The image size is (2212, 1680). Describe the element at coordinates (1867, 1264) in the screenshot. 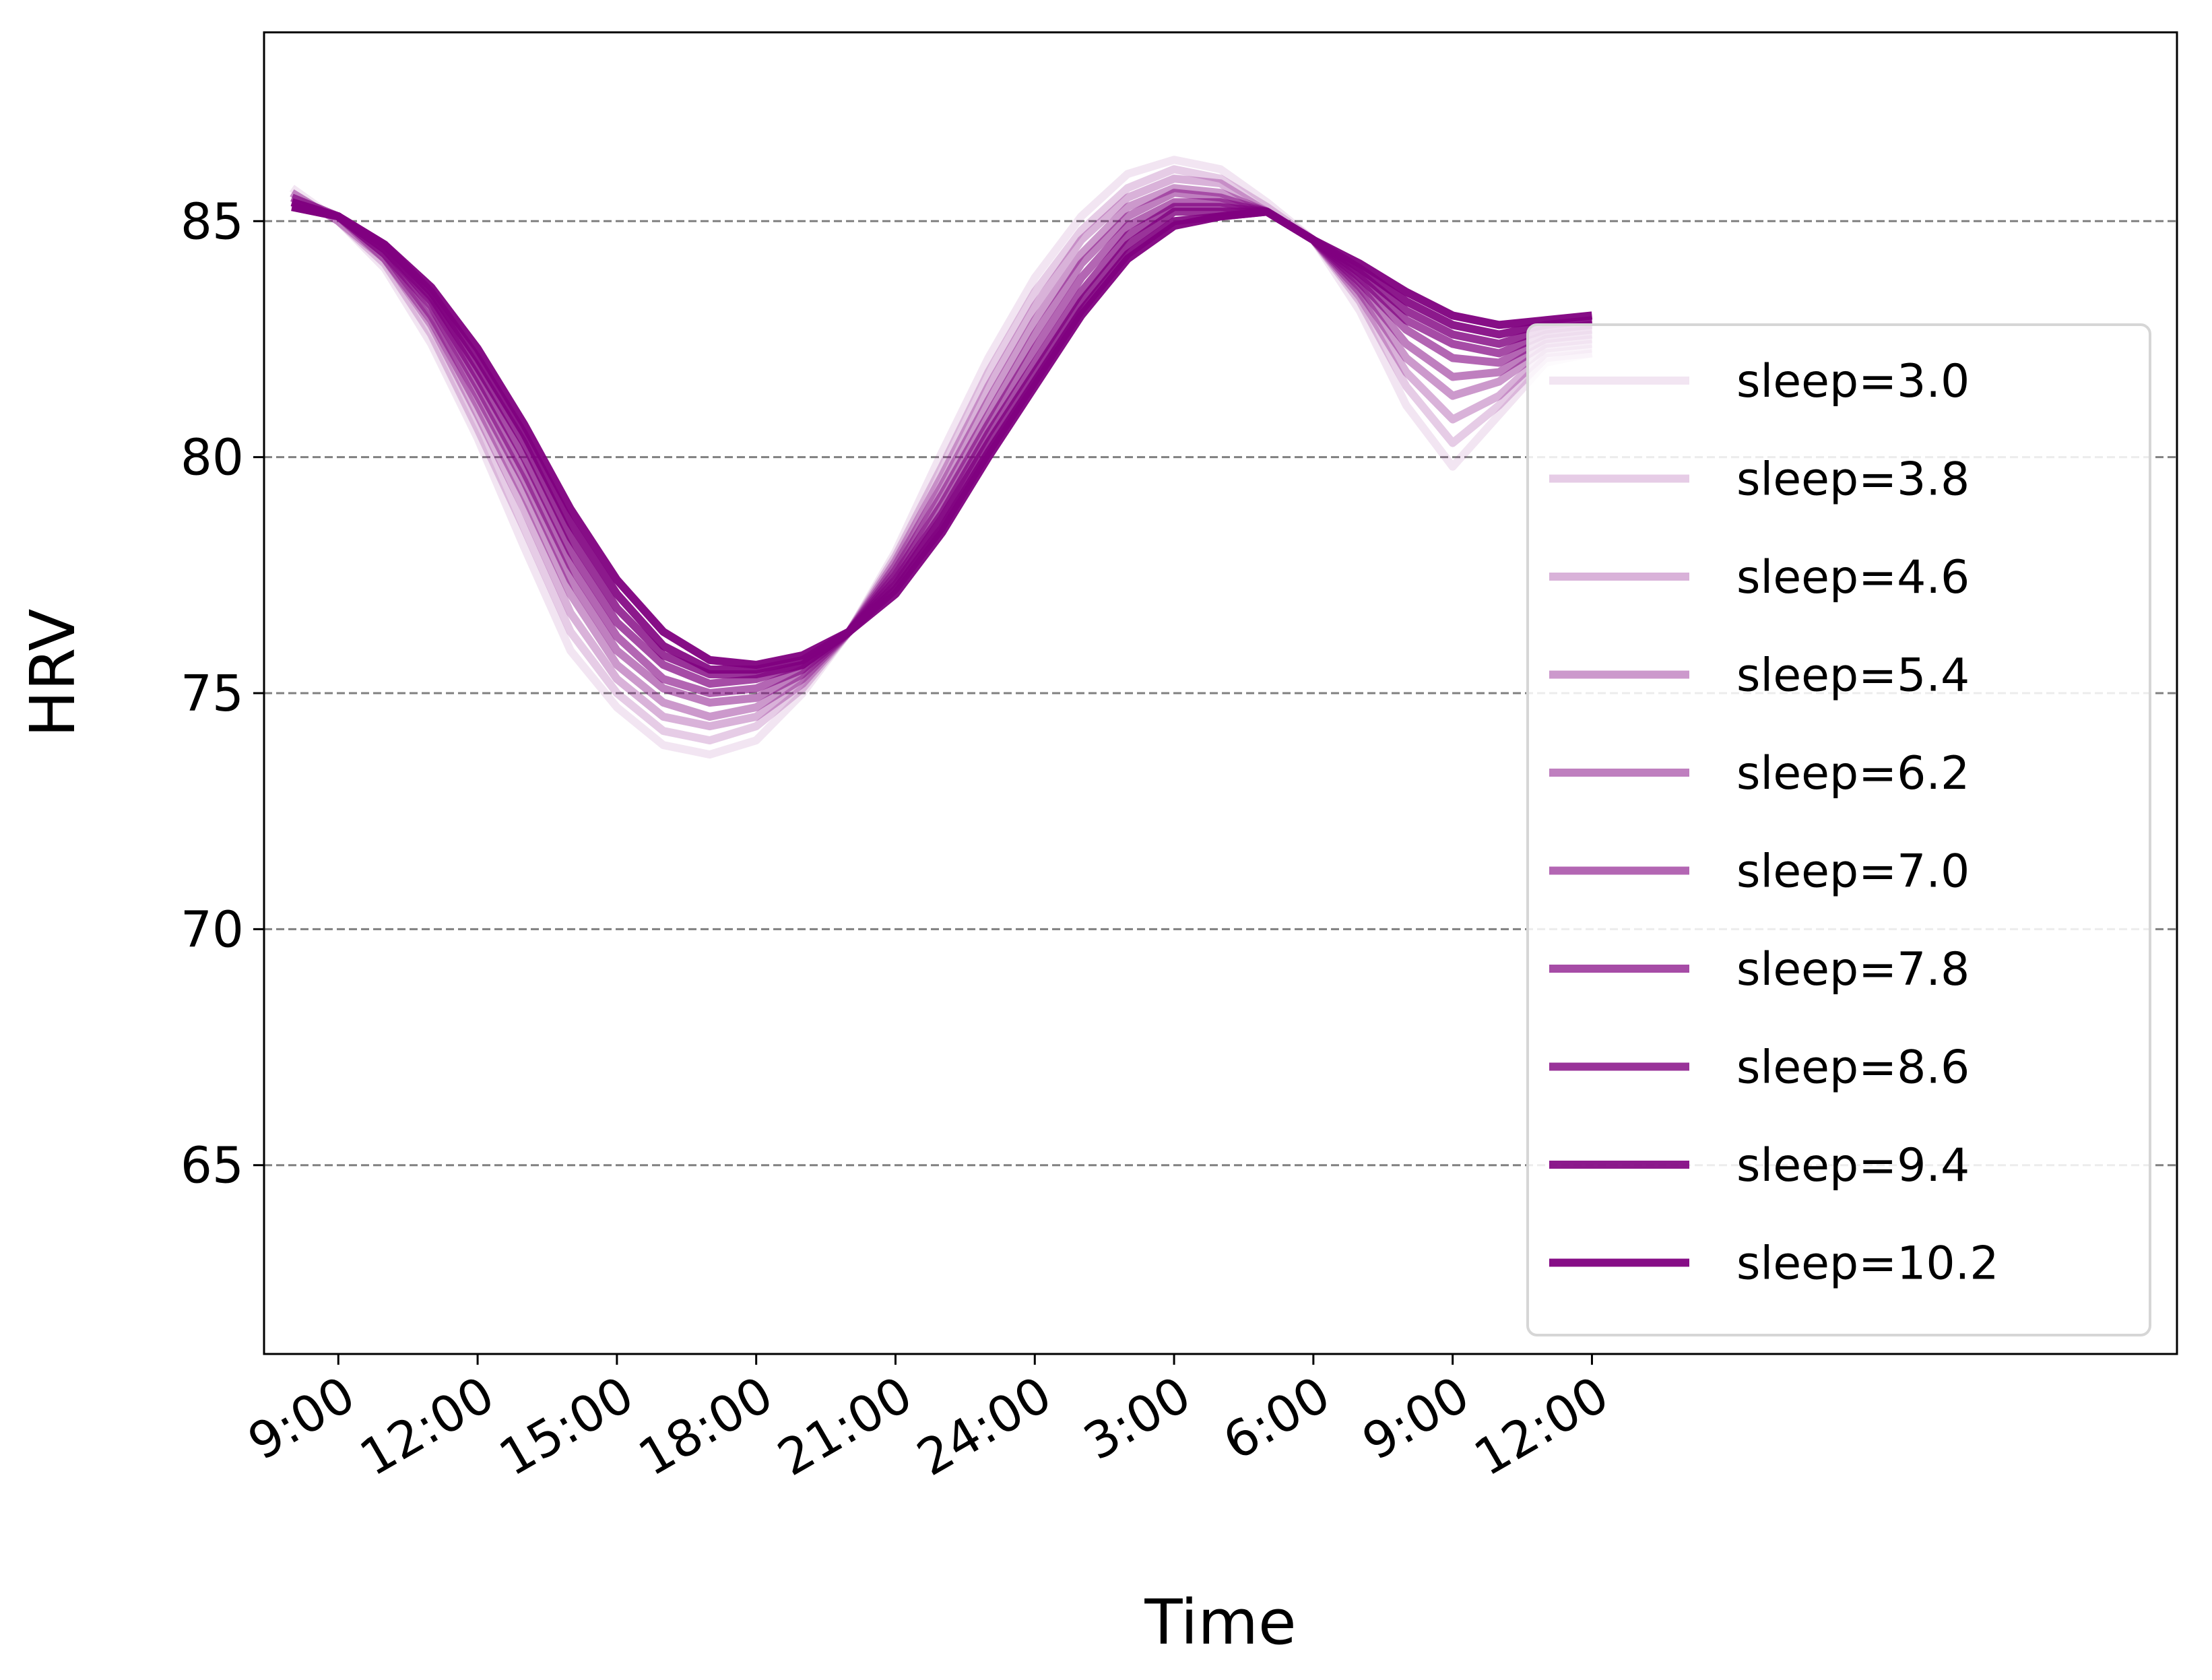

I see `legend-label: sleep=10.2` at that location.